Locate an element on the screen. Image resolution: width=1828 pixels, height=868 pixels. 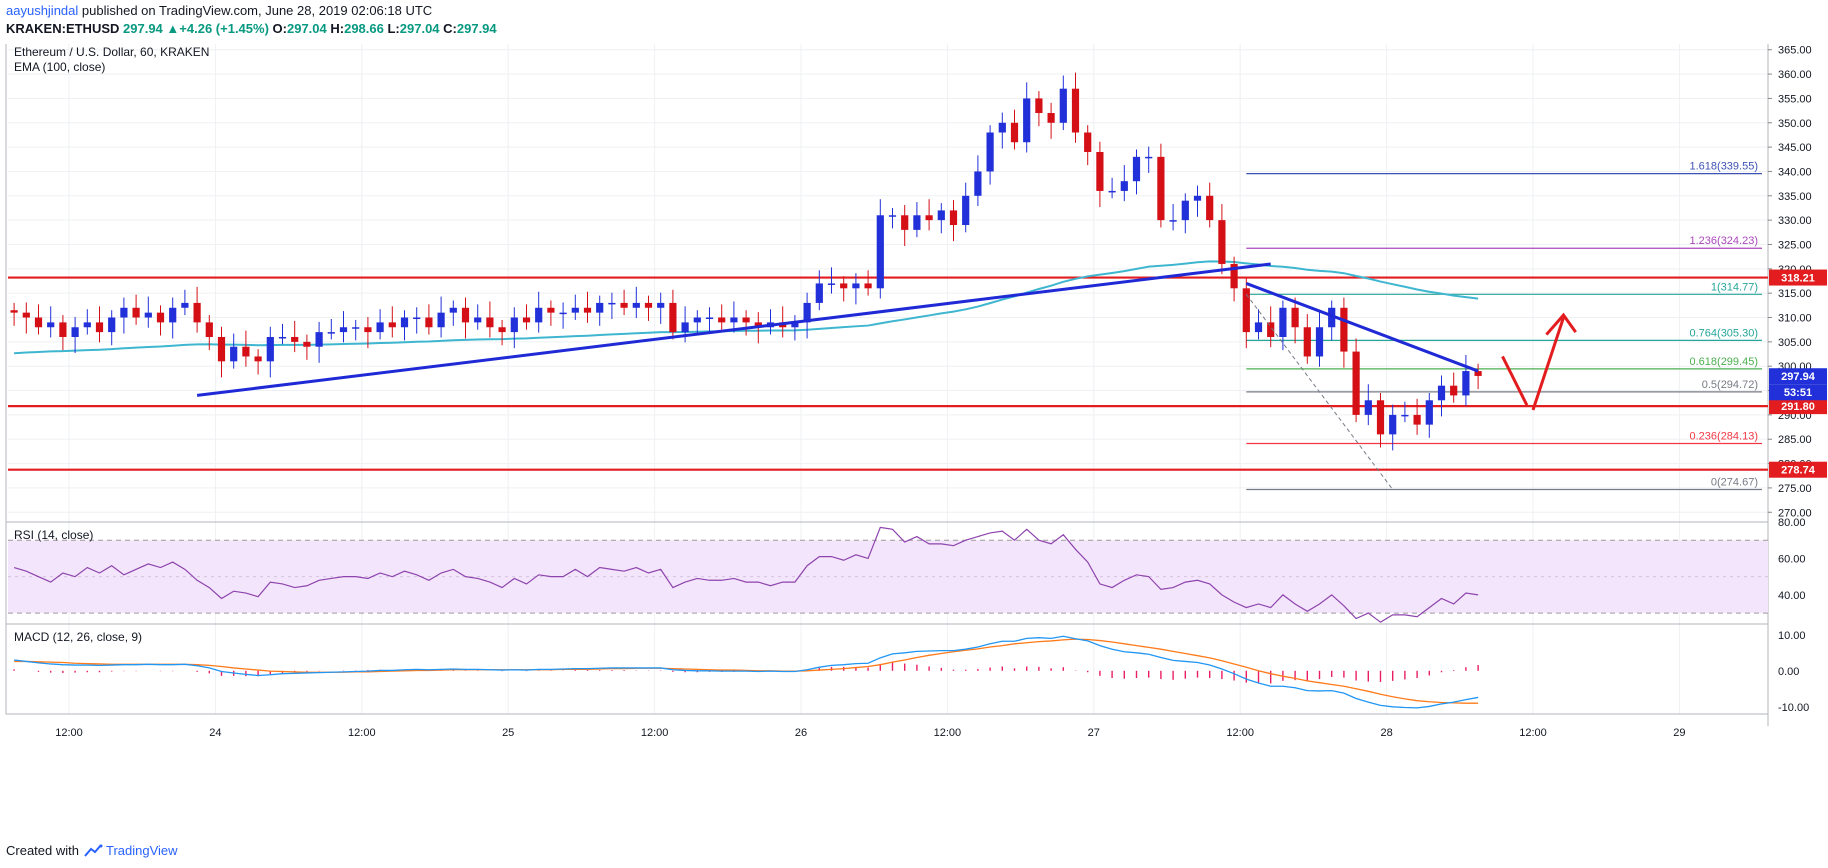
y-tick-label: 325.00 is located at coordinates (1795, 245).